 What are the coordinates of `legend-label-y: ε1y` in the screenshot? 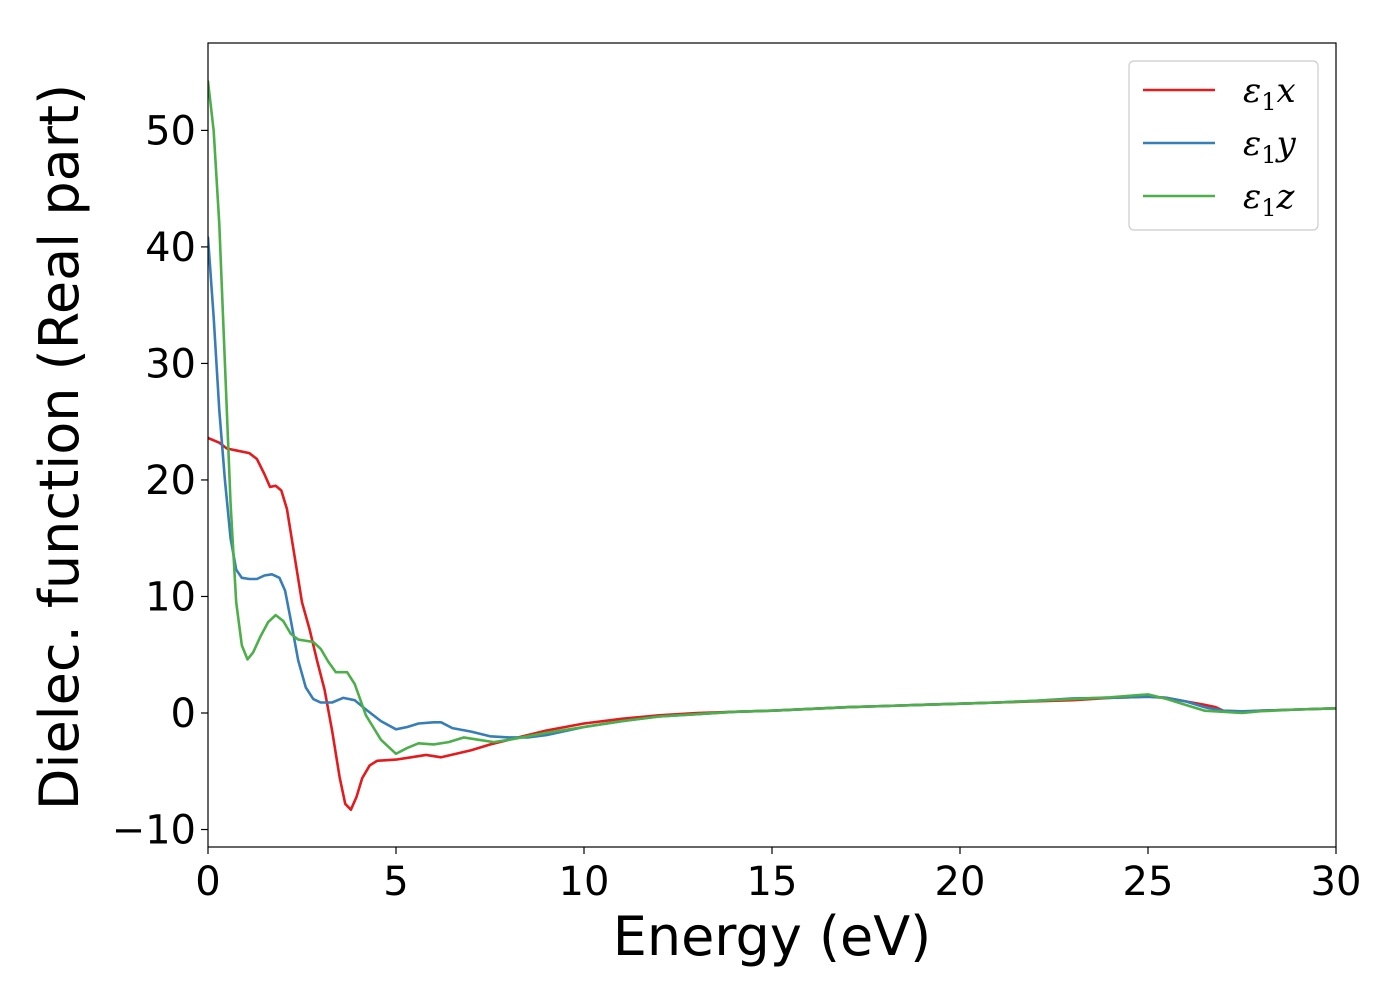 It's located at (1270, 146).